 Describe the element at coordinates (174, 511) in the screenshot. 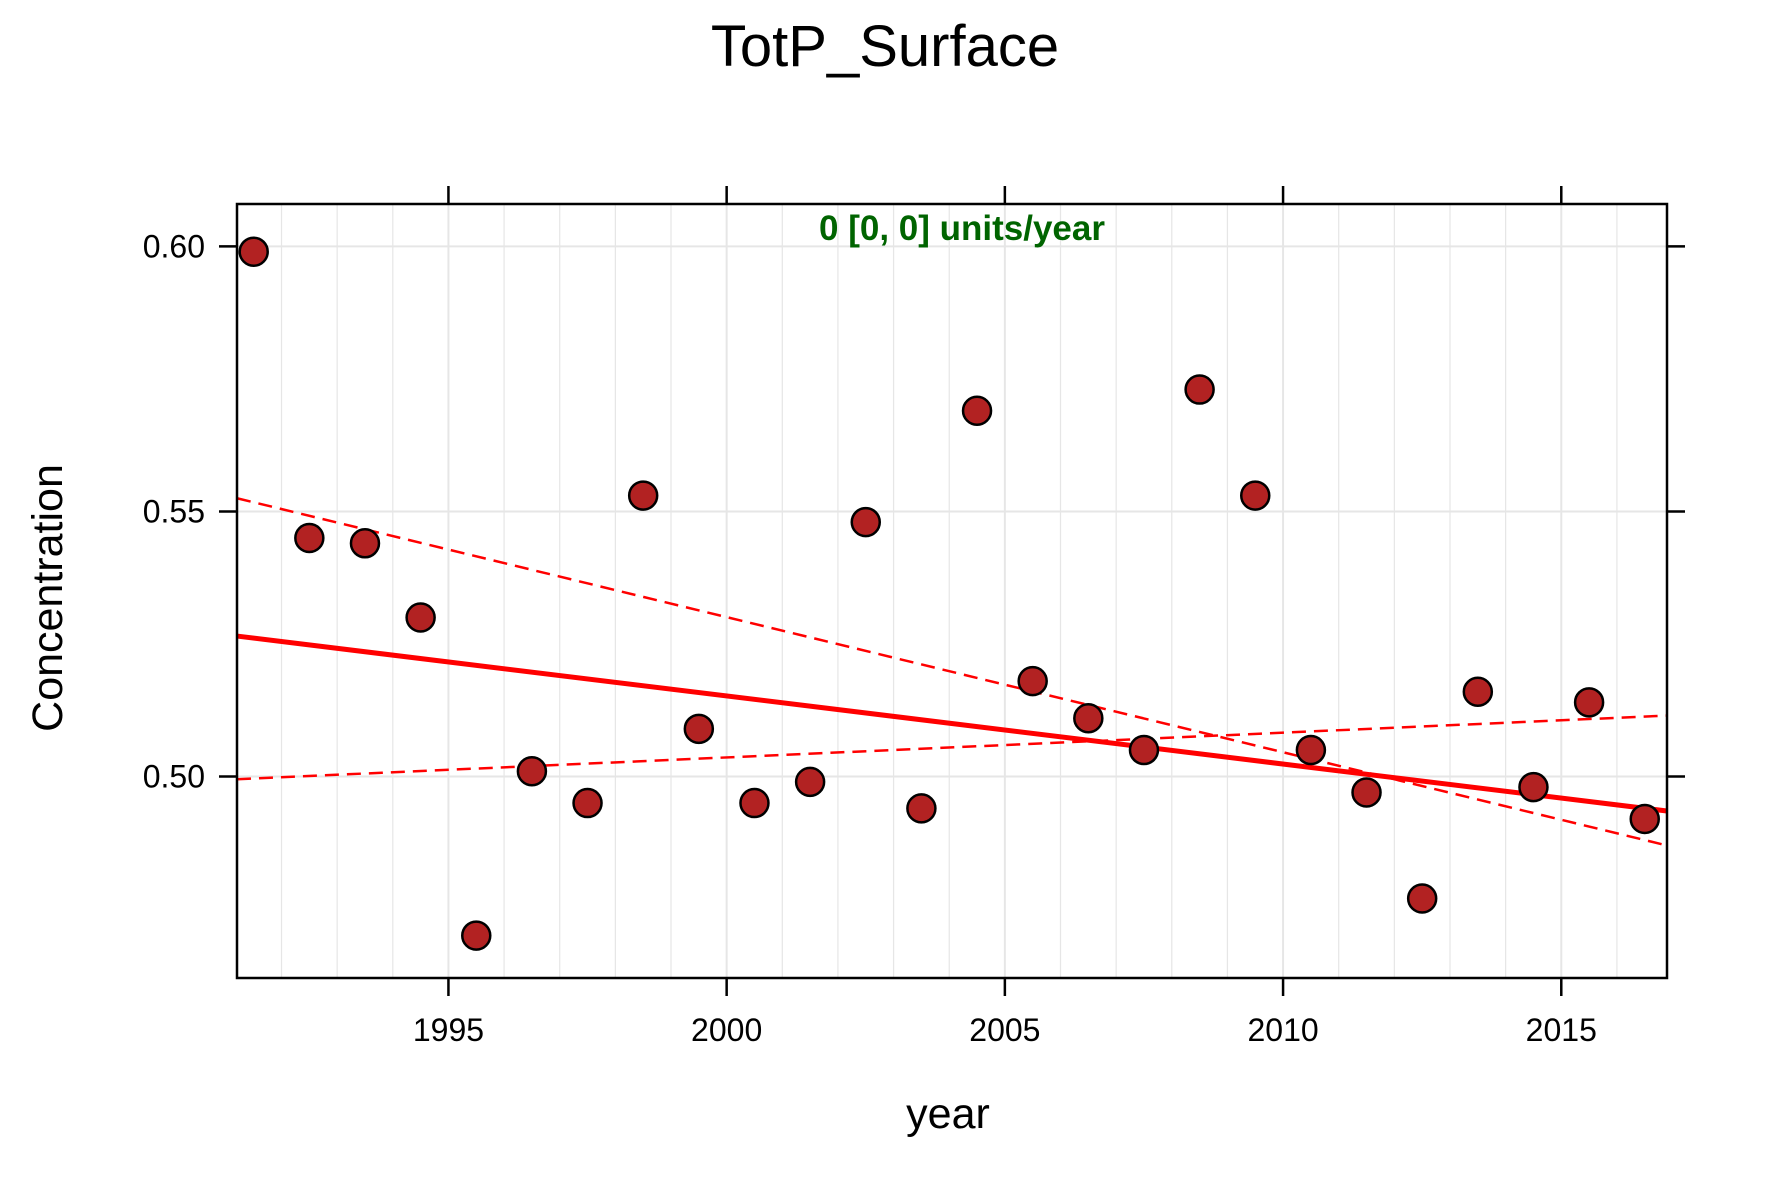

I see `y-tick-label: 0.55` at that location.